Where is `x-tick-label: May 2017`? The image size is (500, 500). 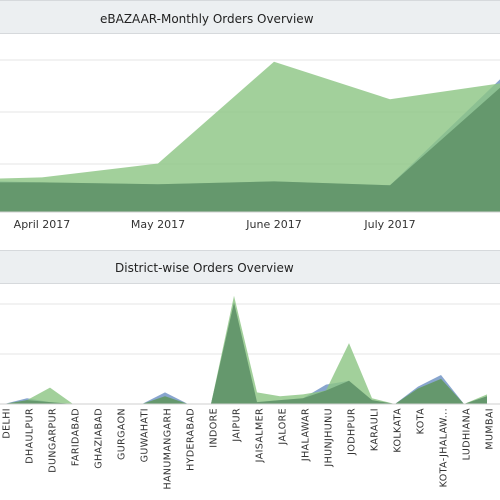 x-tick-label: May 2017 is located at coordinates (158, 224).